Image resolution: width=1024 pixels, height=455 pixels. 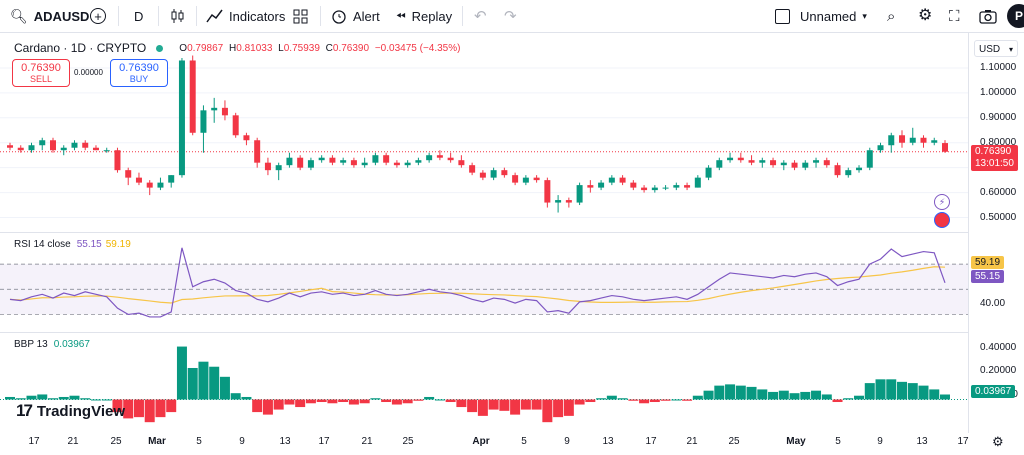 I want to click on fullscreen-button: ⛶, so click(x=954, y=16).